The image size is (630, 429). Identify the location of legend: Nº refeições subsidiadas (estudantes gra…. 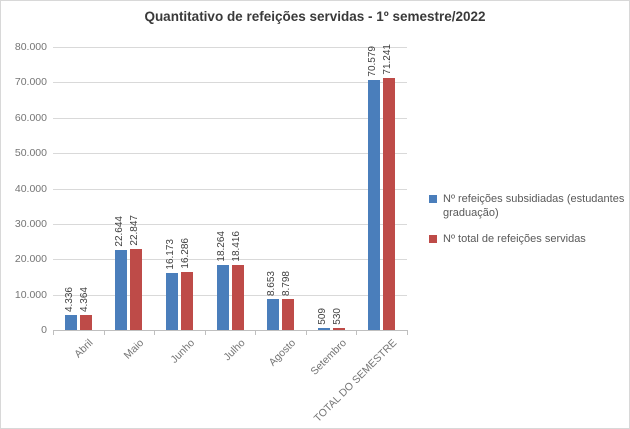
(528, 224).